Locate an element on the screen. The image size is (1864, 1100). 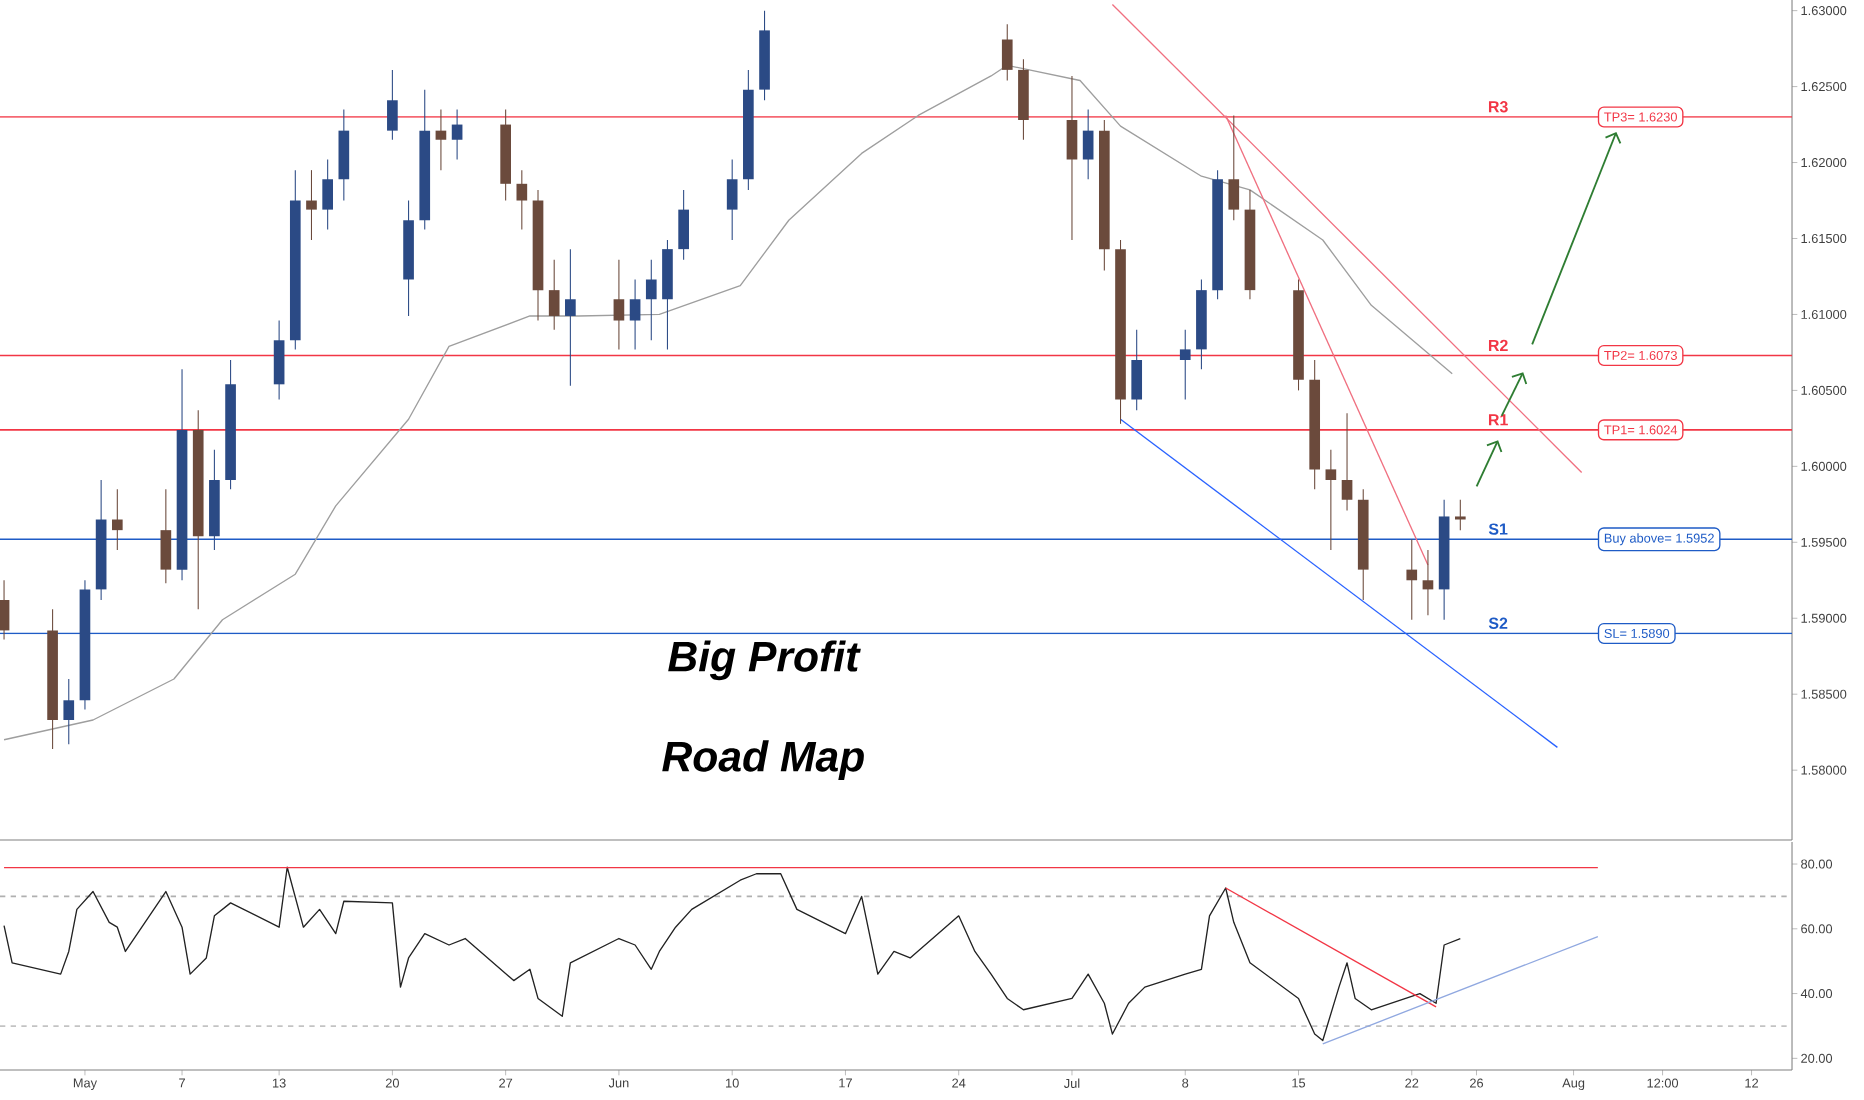
annotation: Big Profit is located at coordinates (764, 660).